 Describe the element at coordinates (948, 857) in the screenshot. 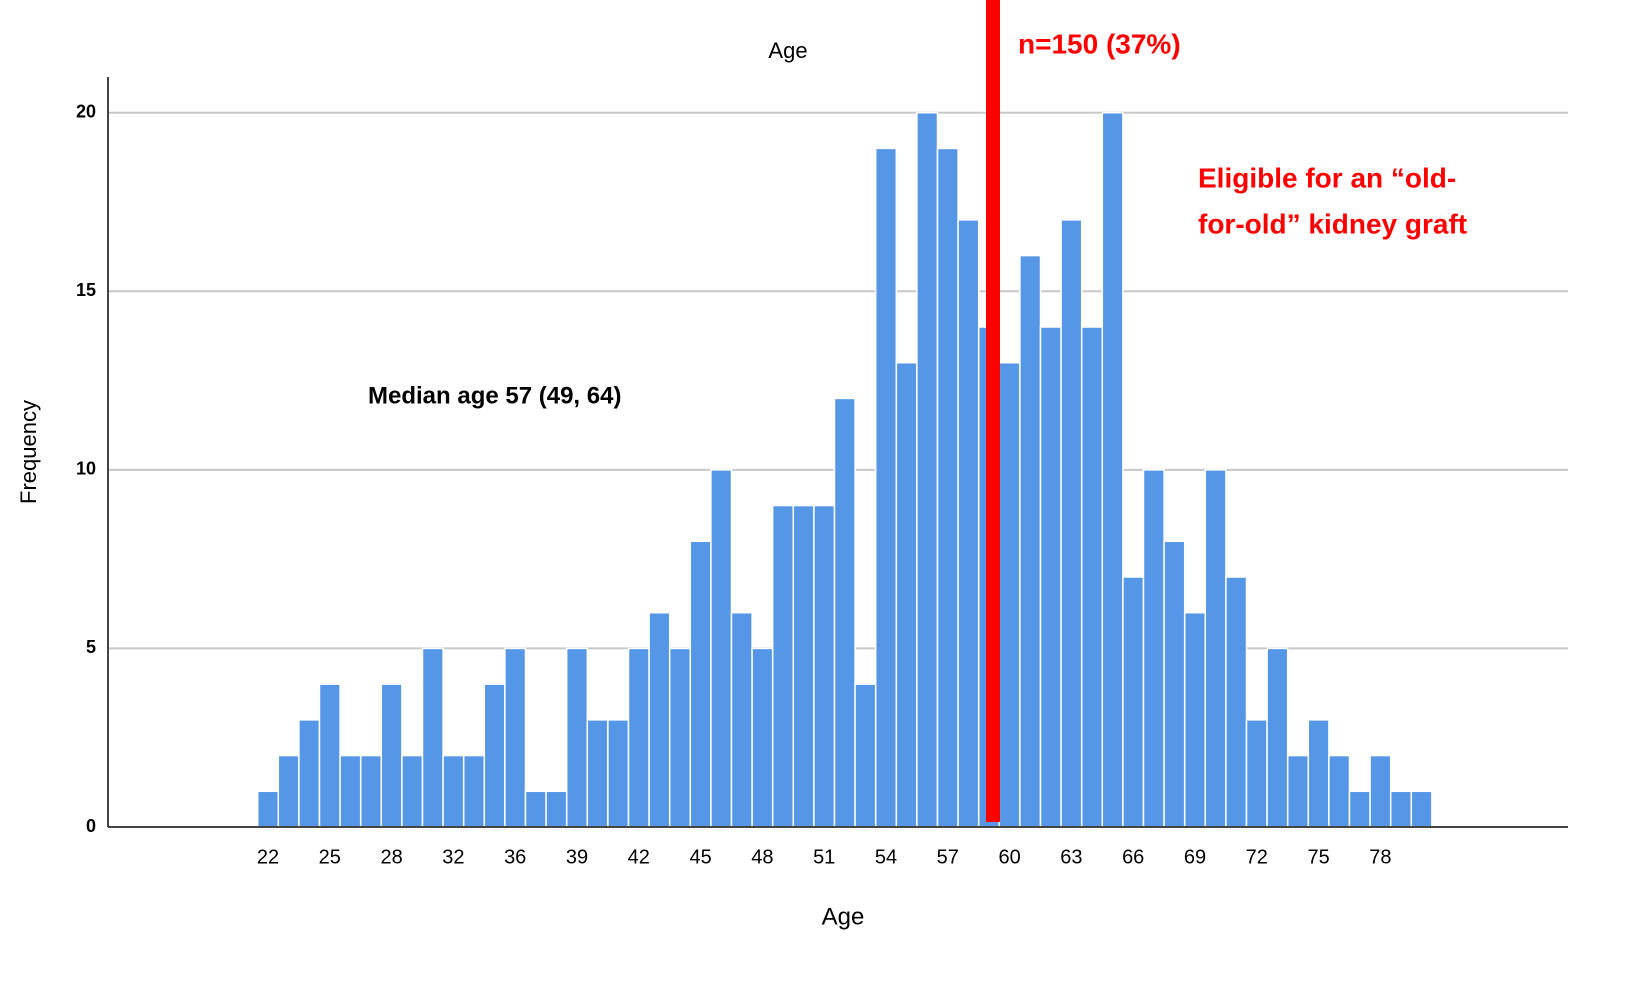

I see `x-tick-label: 57` at that location.